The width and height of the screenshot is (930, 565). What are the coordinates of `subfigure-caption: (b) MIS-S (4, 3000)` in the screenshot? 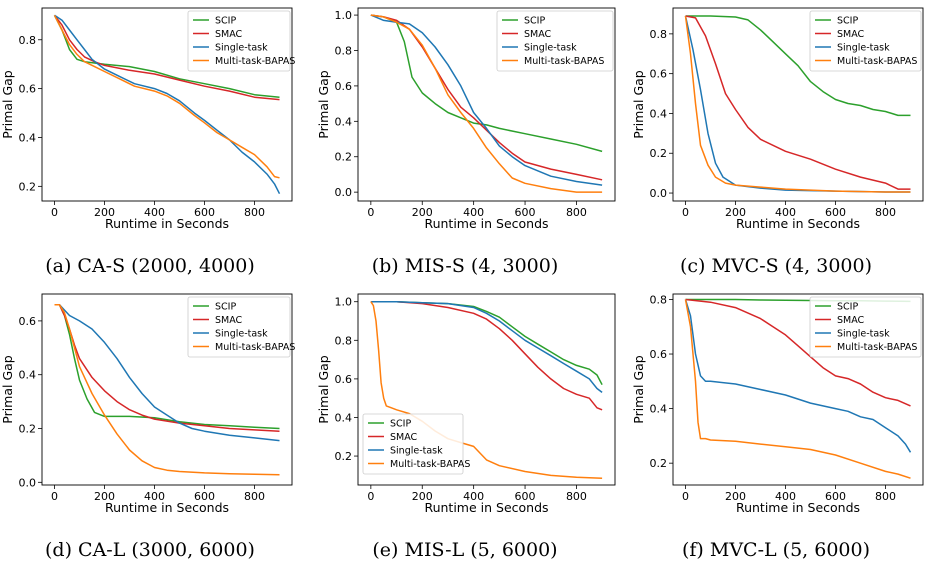 It's located at (465, 266).